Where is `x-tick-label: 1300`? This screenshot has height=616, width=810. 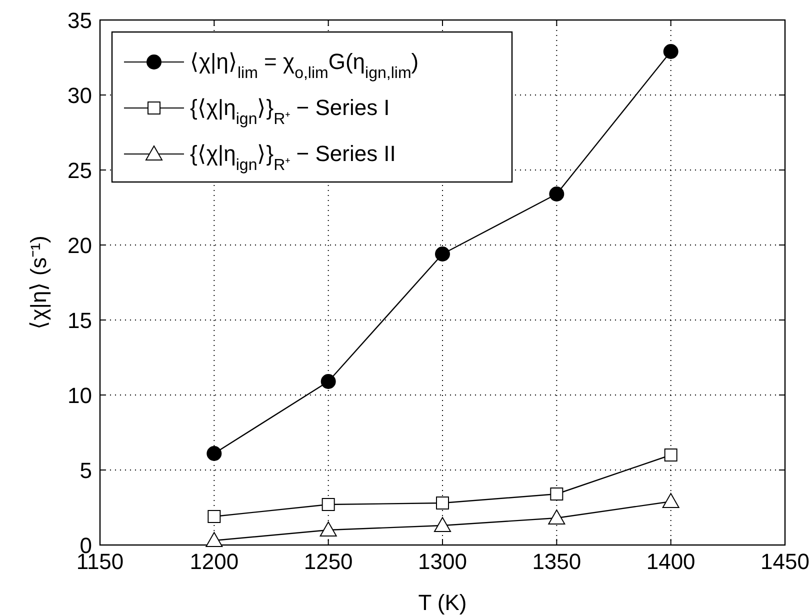
x-tick-label: 1300 is located at coordinates (442, 561).